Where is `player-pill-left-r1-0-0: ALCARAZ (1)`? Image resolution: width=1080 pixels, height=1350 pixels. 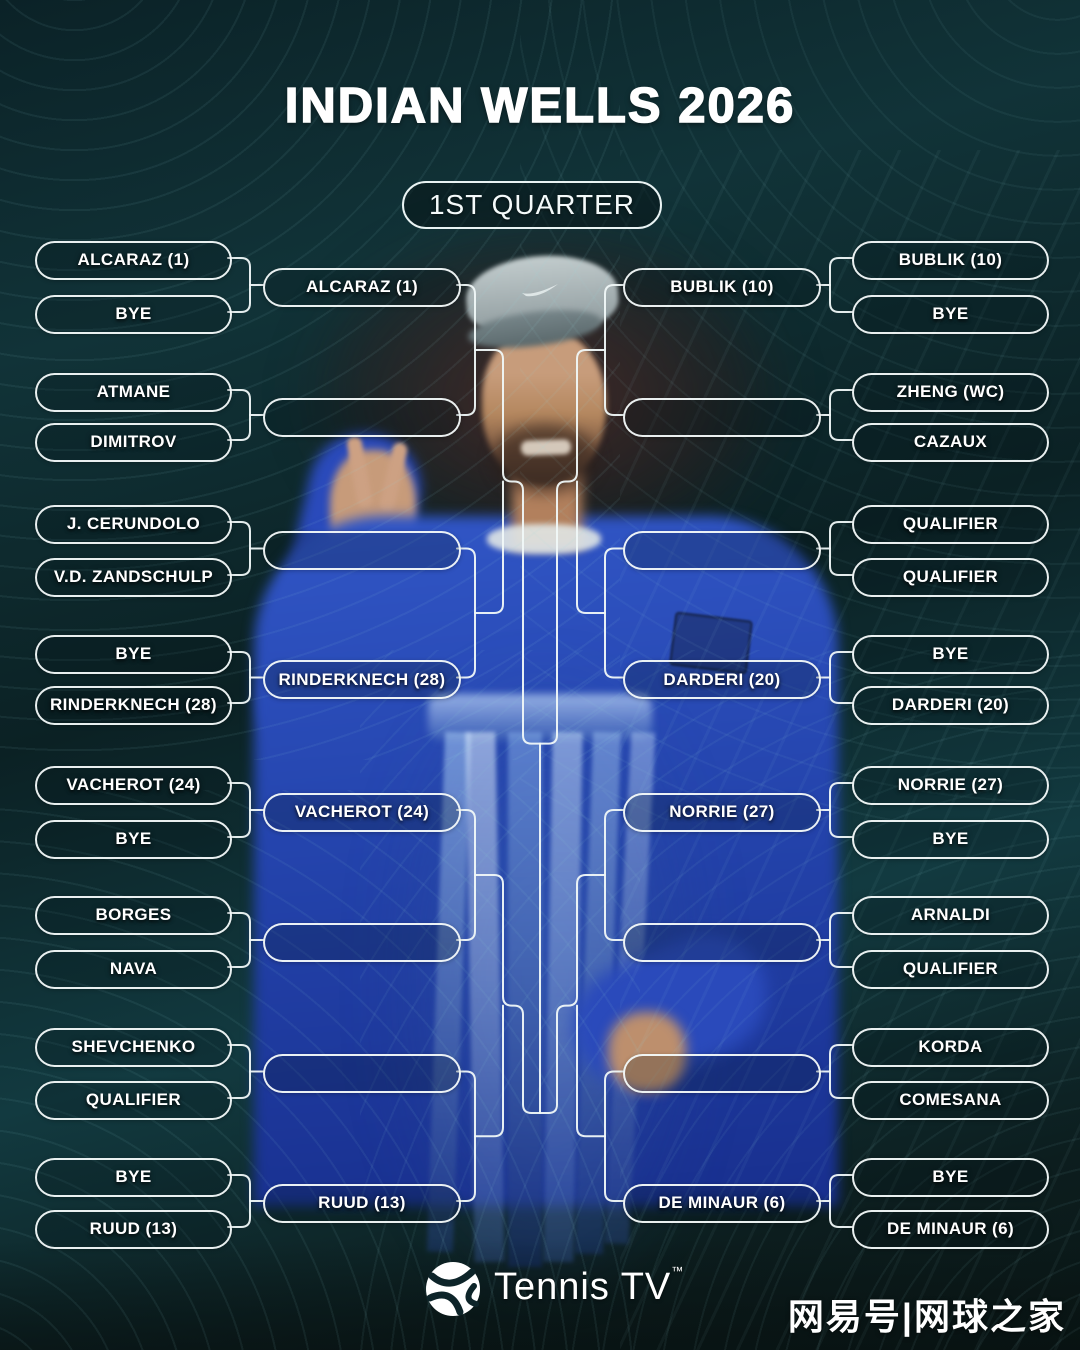 player-pill-left-r1-0-0: ALCARAZ (1) is located at coordinates (133, 260).